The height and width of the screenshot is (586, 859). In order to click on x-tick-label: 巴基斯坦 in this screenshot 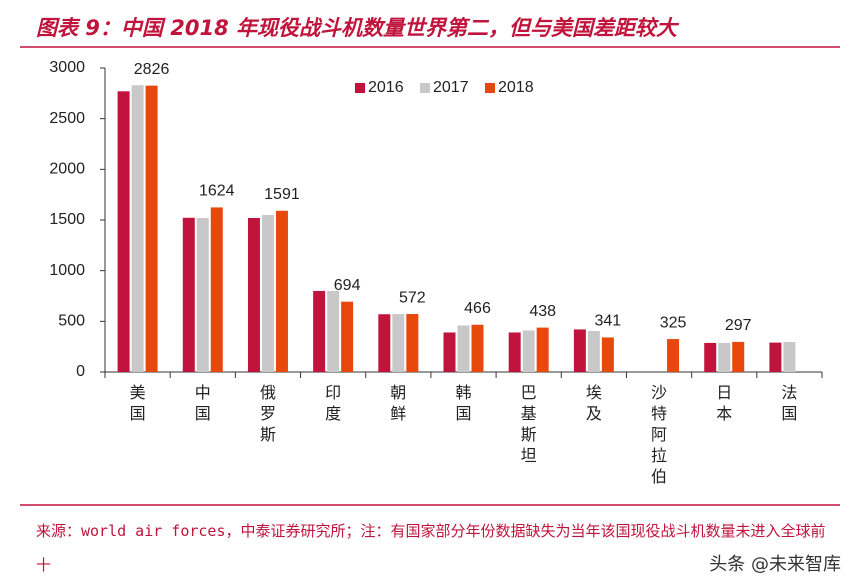, I will do `click(528, 424)`.